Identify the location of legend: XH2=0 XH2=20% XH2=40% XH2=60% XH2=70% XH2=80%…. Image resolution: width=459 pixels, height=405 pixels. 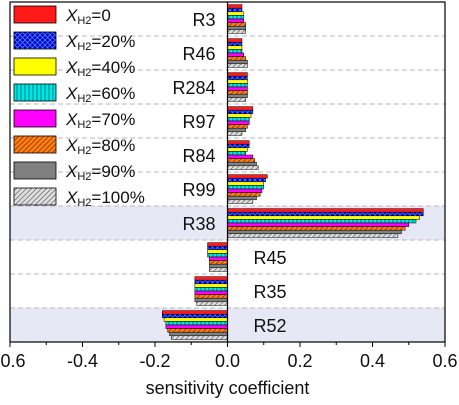
(79, 107).